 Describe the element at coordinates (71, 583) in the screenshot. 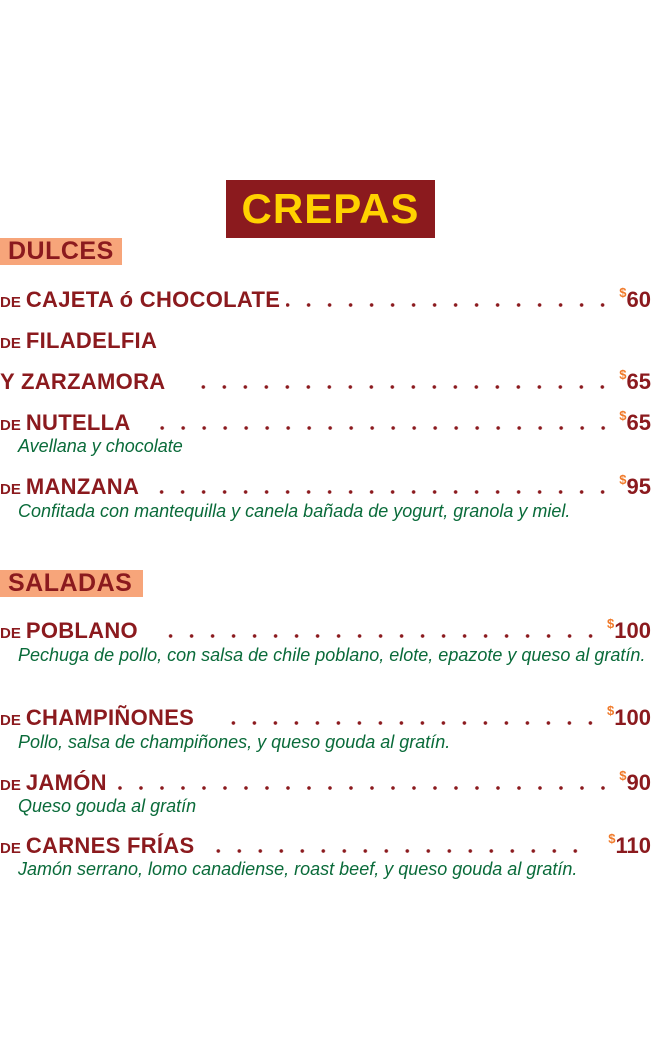

I see `section-saladas: SALADAS` at that location.